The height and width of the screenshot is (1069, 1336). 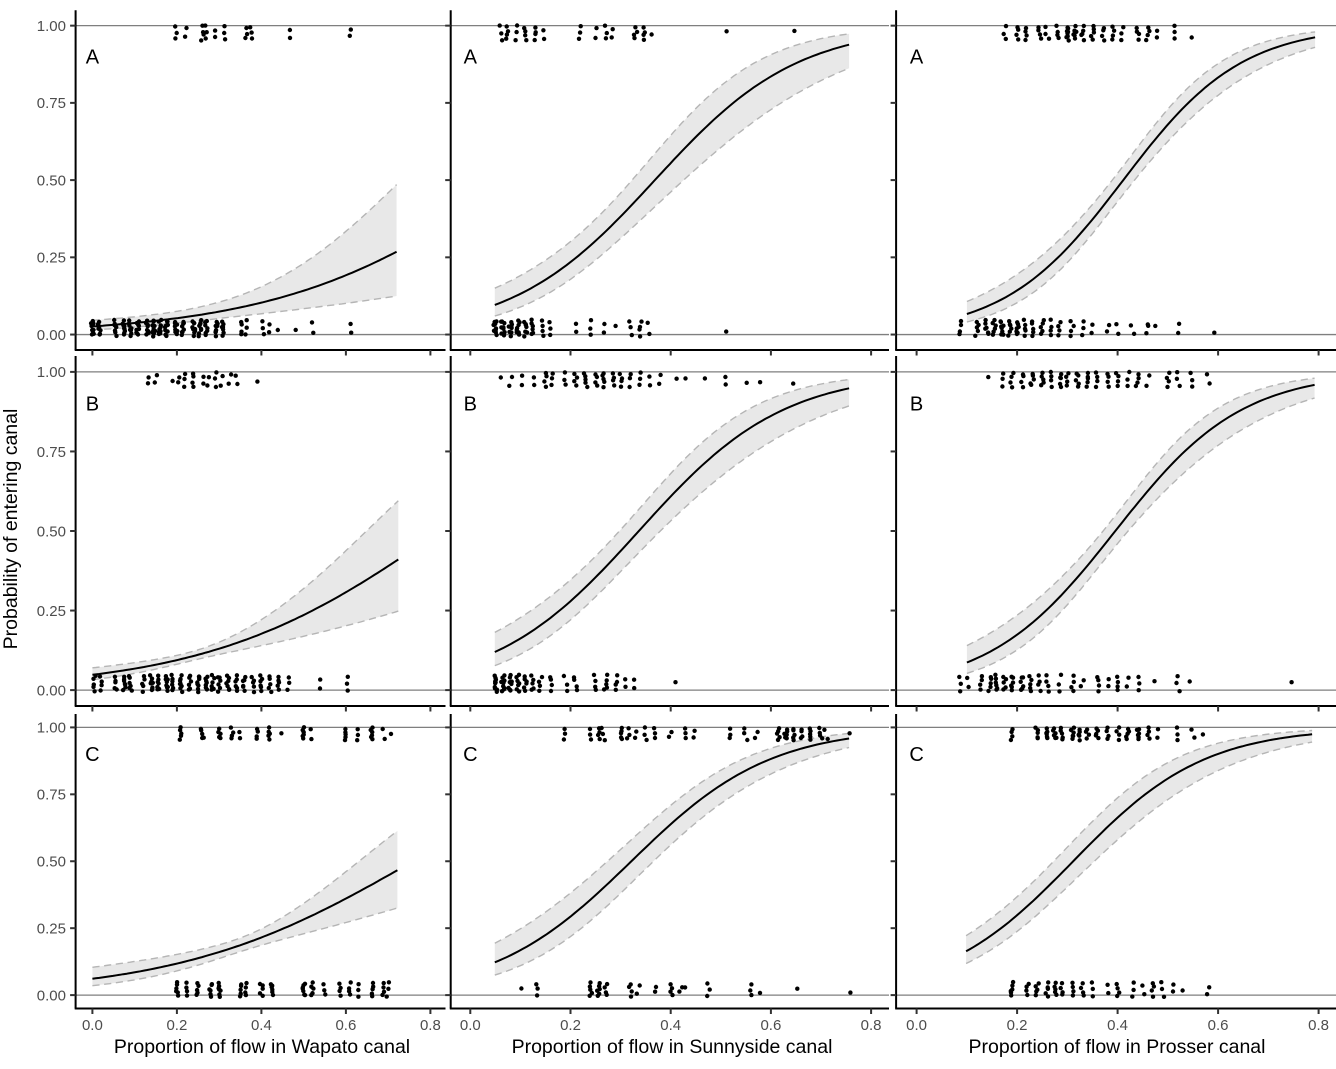 What do you see at coordinates (1117, 1047) in the screenshot?
I see `svg-text:Proportion of flow in Prosser: Proportion of flow in Prosser canal` at bounding box center [1117, 1047].